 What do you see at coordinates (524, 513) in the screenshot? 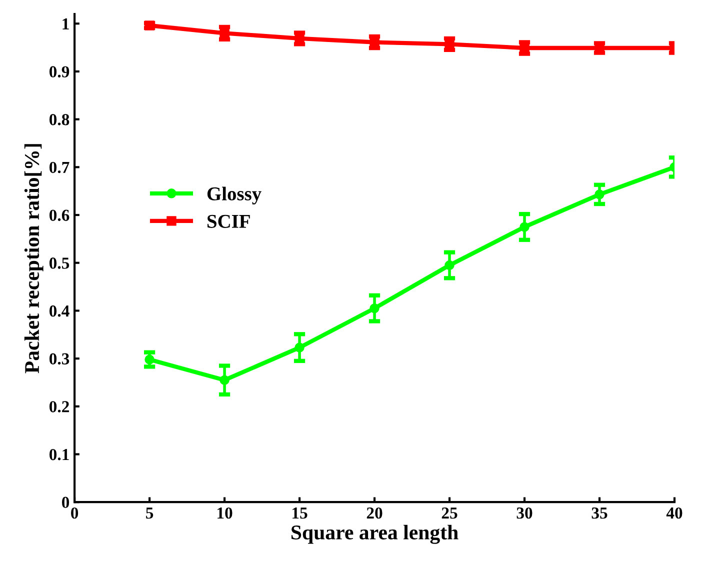
I see `x-tick-label: 30` at bounding box center [524, 513].